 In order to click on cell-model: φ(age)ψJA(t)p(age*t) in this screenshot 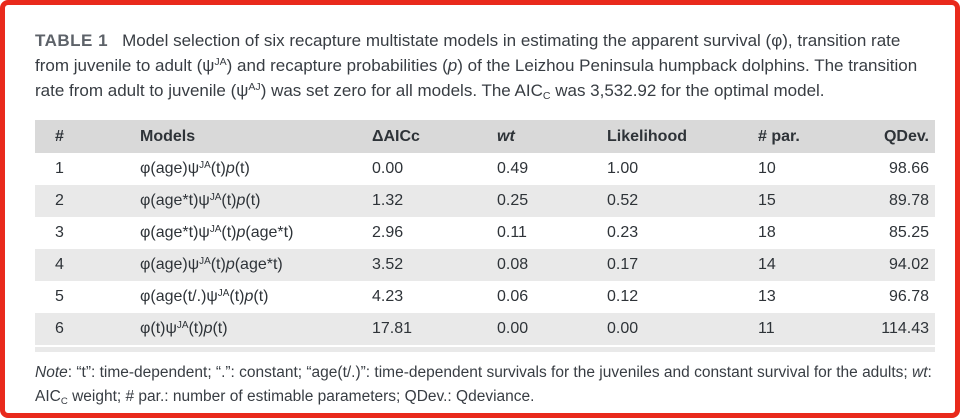, I will do `click(256, 265)`.